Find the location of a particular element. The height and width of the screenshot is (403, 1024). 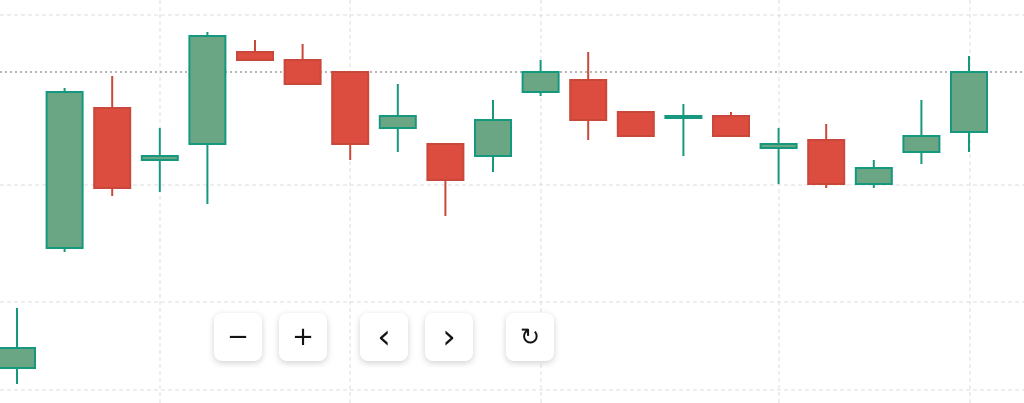

pan-right-button: › is located at coordinates (449, 337).